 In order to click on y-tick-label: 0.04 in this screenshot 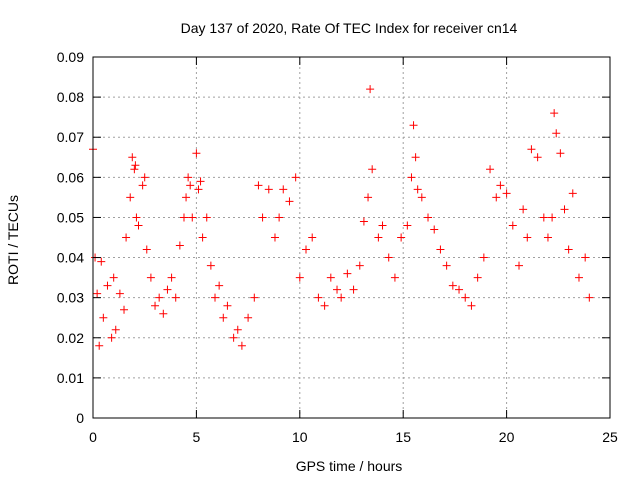, I will do `click(70, 258)`.